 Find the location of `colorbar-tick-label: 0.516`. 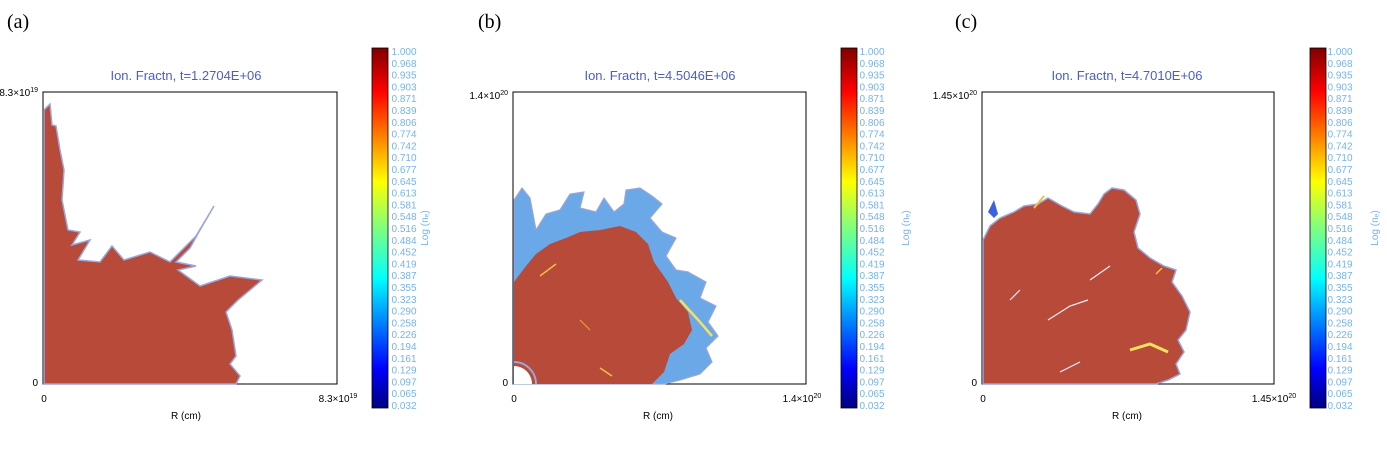

colorbar-tick-label: 0.516 is located at coordinates (871, 229).